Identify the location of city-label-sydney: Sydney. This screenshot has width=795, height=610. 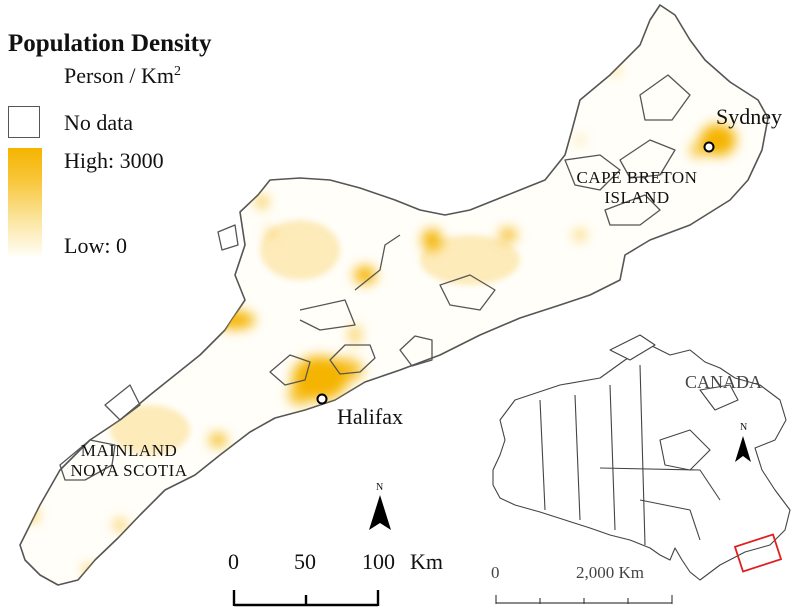
(749, 116).